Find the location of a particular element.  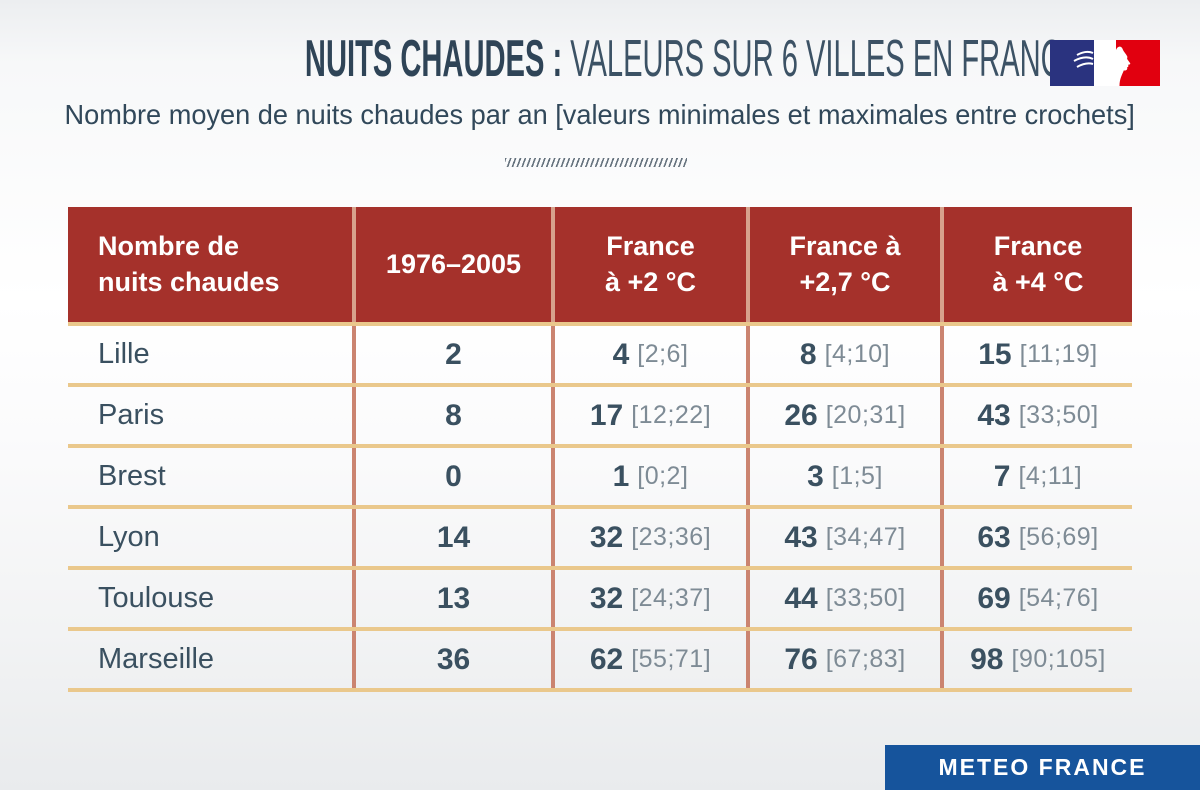

marianne-profile-icon is located at coordinates (1123, 66).